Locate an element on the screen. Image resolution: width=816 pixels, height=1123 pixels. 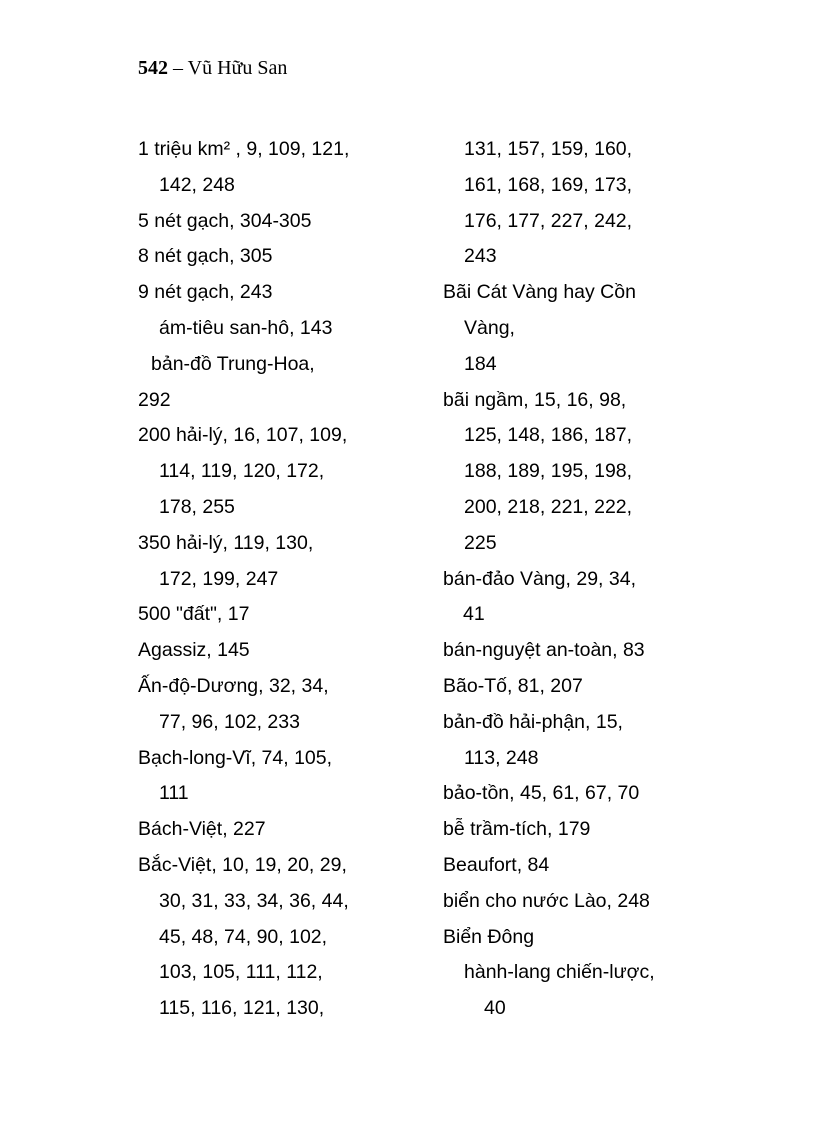
index-entry-line: 113, 248 is located at coordinates (501, 757).